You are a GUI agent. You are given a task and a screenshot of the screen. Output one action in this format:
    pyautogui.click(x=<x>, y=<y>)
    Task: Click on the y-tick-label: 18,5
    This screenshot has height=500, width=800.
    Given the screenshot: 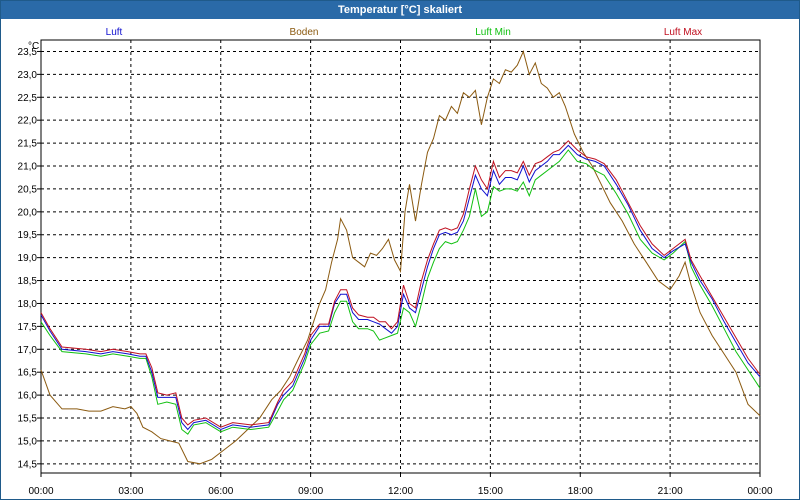 What is the action you would take?
    pyautogui.click(x=28, y=281)
    